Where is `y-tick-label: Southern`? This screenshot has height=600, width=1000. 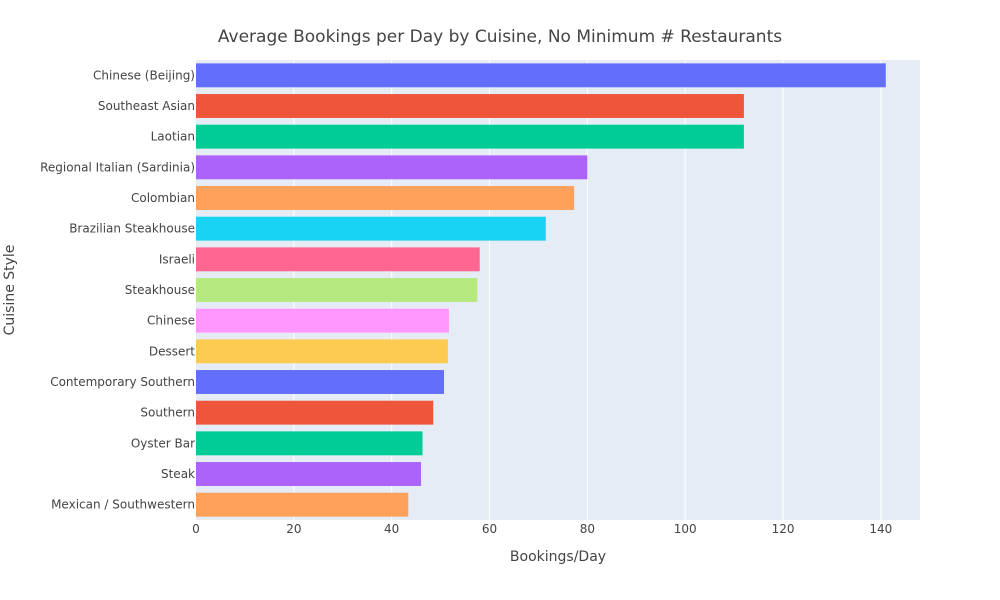
y-tick-label: Southern is located at coordinates (167, 413).